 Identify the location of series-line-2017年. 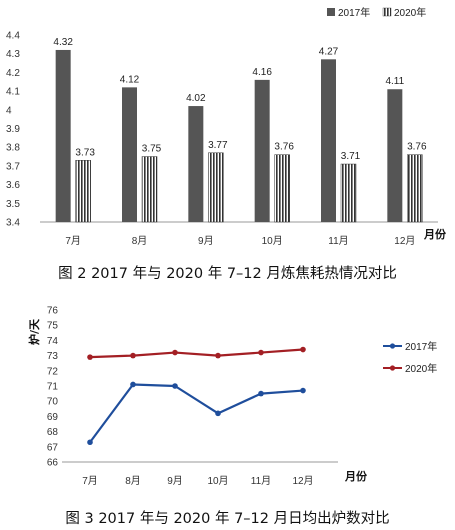
(196, 413).